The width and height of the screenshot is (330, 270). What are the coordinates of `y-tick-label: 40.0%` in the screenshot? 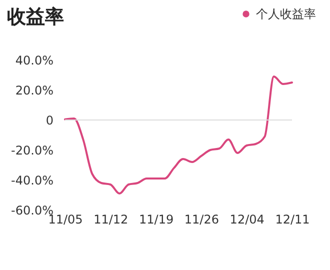 It's located at (34, 61).